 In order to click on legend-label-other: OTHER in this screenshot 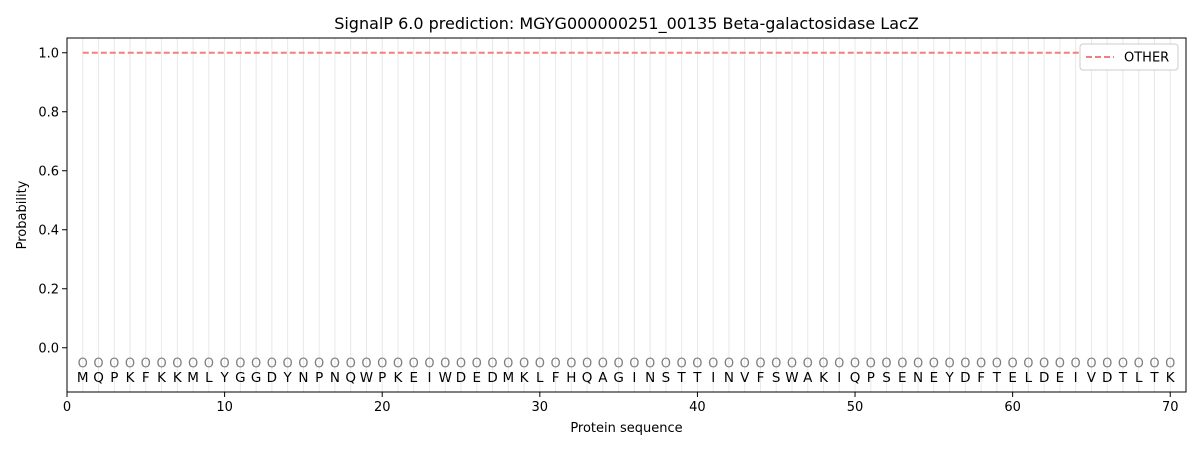, I will do `click(1146, 58)`.